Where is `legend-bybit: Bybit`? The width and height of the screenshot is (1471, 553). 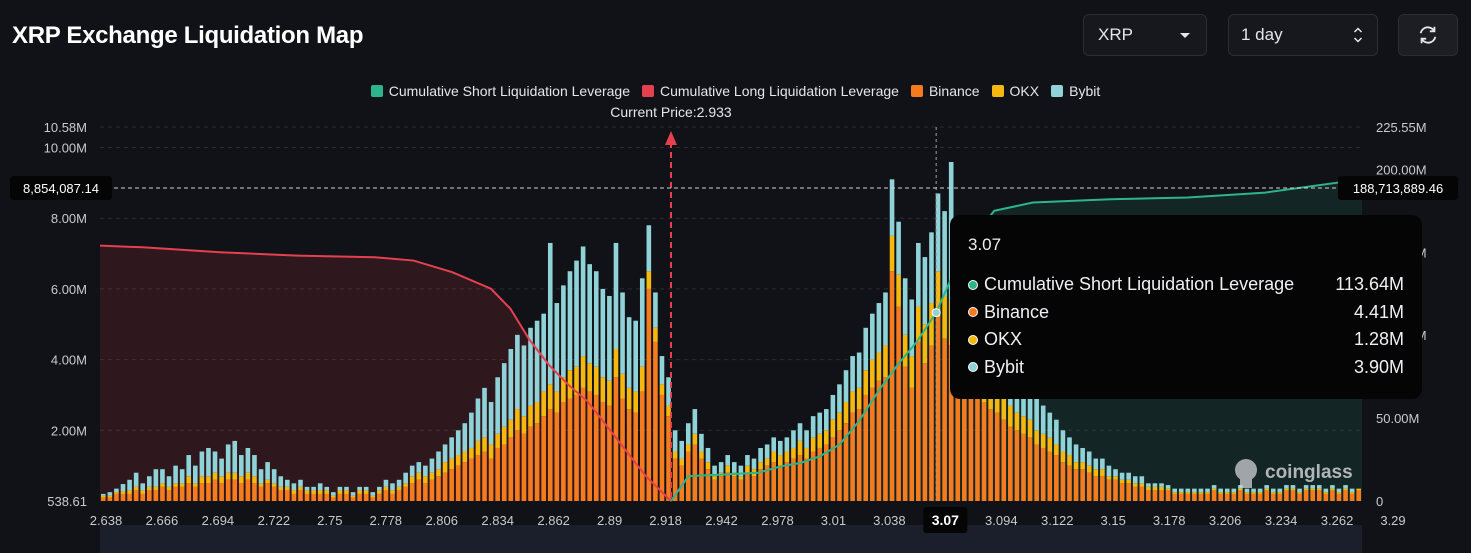
legend-bybit: Bybit is located at coordinates (1075, 91).